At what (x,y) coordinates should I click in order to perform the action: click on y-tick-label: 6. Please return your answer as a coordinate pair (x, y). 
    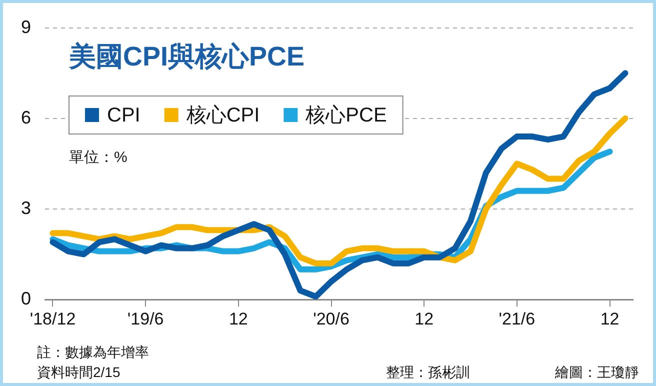
    Looking at the image, I should click on (26, 117).